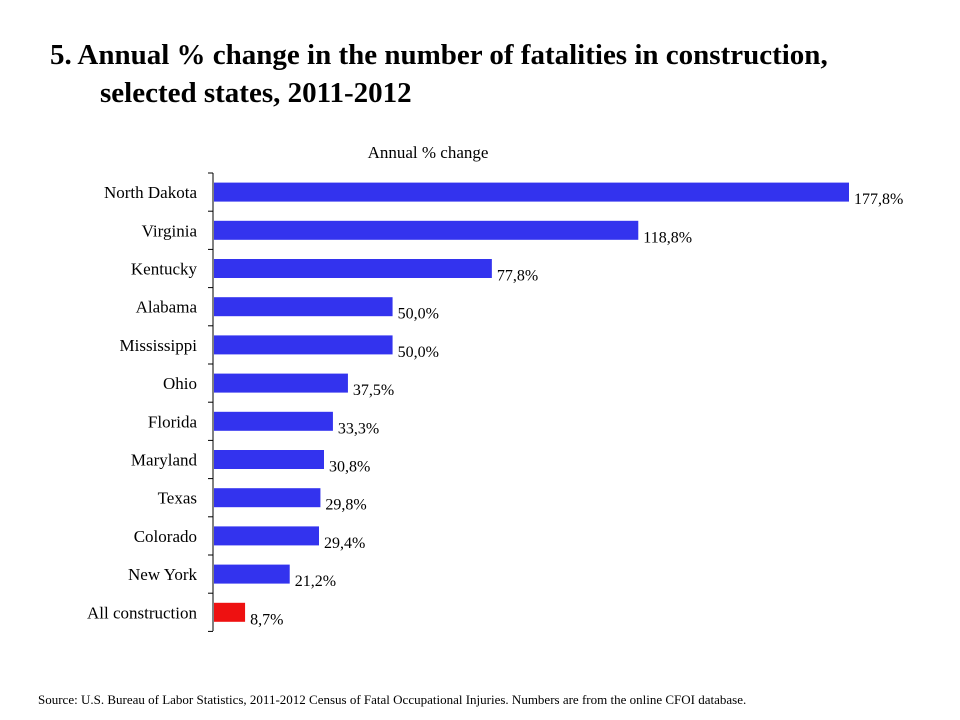  What do you see at coordinates (428, 152) in the screenshot?
I see `axis-title: Annual % change` at bounding box center [428, 152].